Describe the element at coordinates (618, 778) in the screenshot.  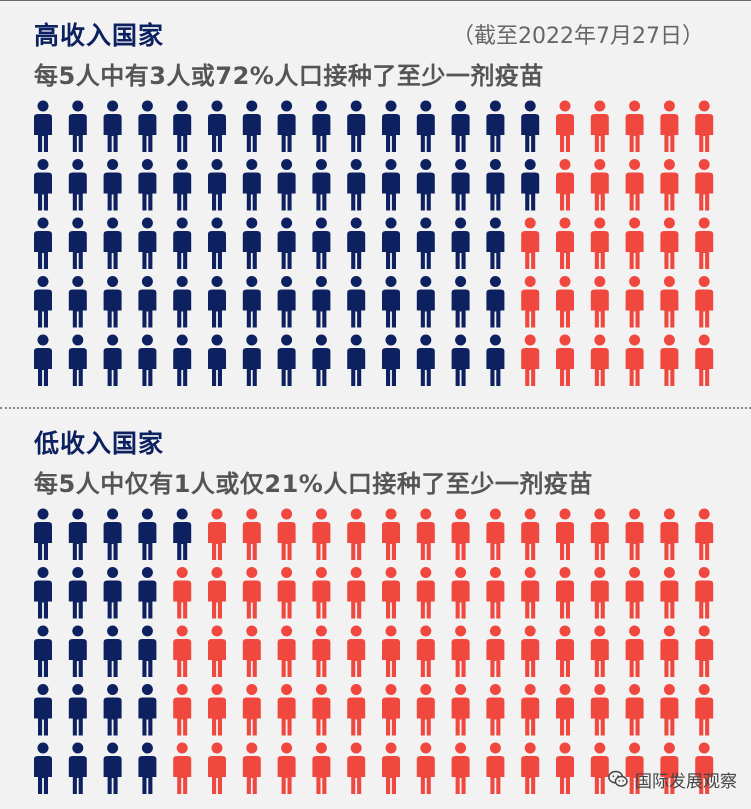
I see `wechat-icon` at that location.